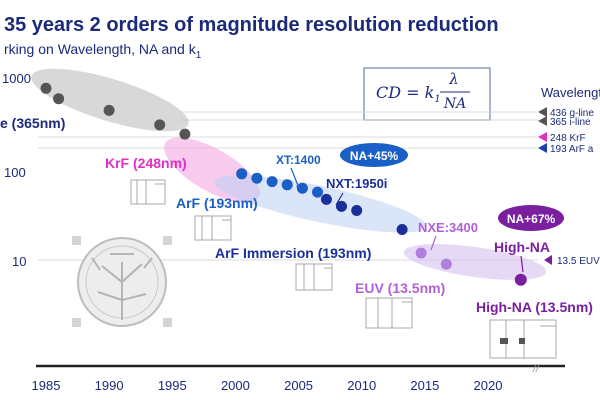 This screenshot has width=600, height=400. I want to click on x-tick-label: 2000, so click(235, 385).